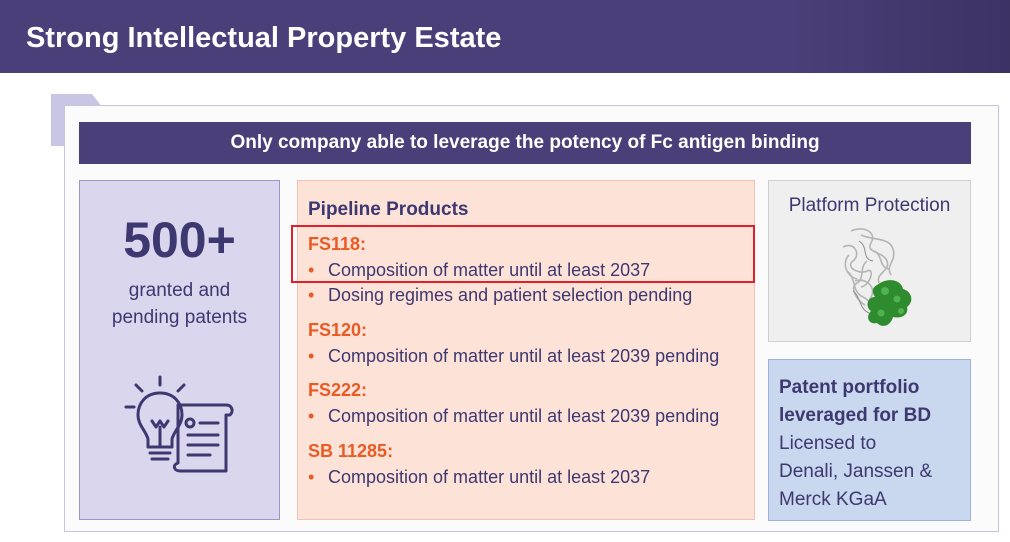 Image resolution: width=1010 pixels, height=542 pixels. What do you see at coordinates (264, 38) in the screenshot?
I see `page-title: Strong Intellectual Property Estate` at bounding box center [264, 38].